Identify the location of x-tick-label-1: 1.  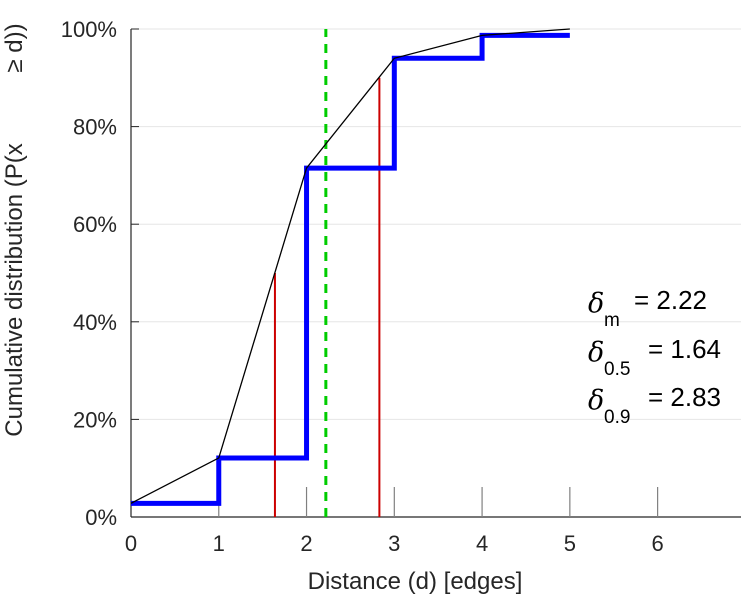
(219, 543).